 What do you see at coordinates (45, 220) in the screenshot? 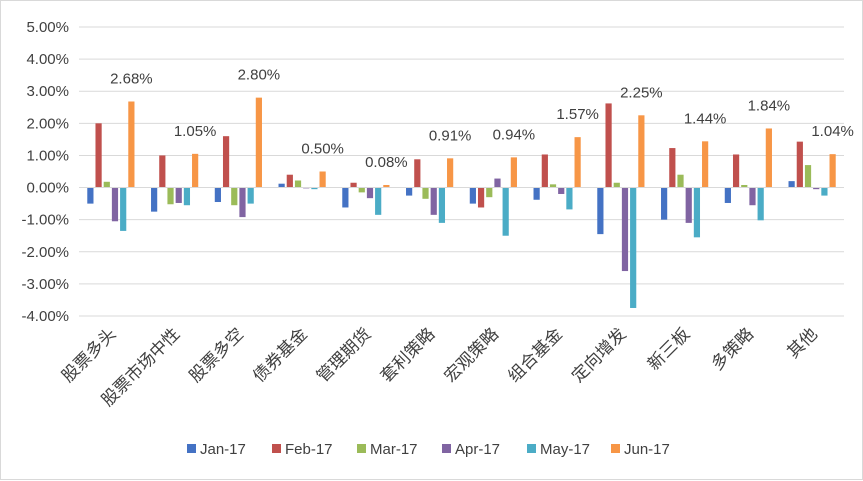
I see `y-tick-label: -1.00%` at bounding box center [45, 220].